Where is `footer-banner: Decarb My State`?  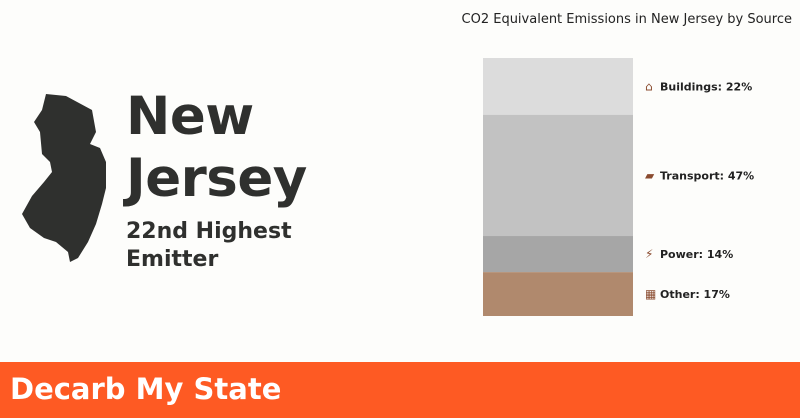 footer-banner: Decarb My State is located at coordinates (400, 390).